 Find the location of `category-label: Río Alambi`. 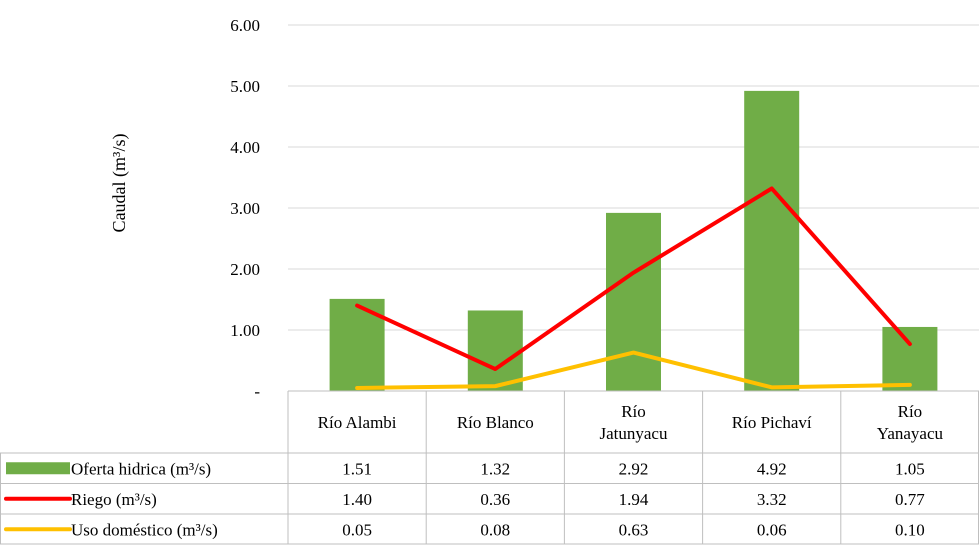

category-label: Río Alambi is located at coordinates (357, 422).